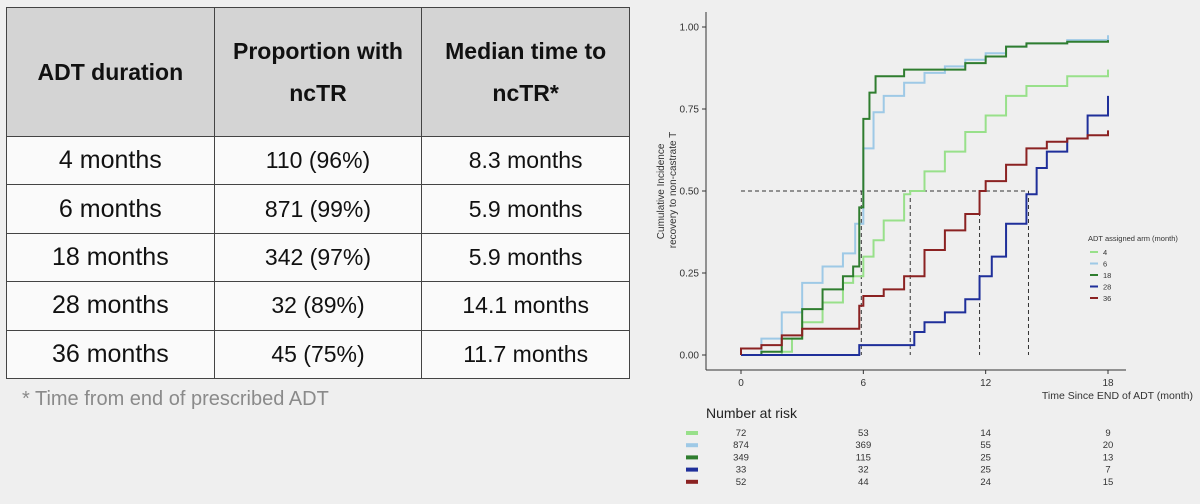 This screenshot has width=1200, height=504. What do you see at coordinates (175, 399) in the screenshot?
I see `footnote: * Time from end of prescribed ADT` at bounding box center [175, 399].